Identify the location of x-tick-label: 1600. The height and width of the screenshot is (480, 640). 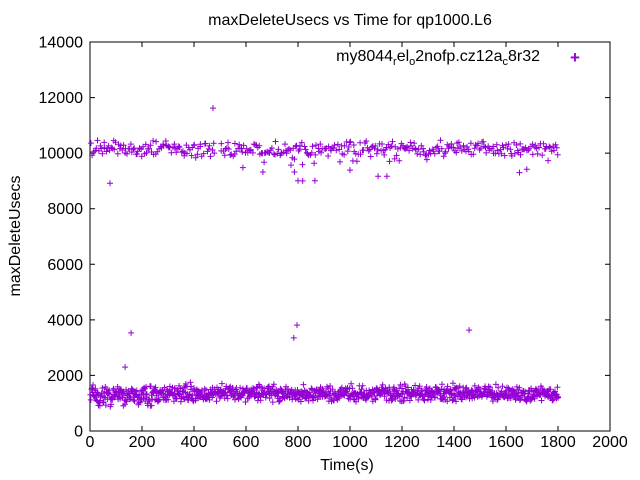
(506, 442).